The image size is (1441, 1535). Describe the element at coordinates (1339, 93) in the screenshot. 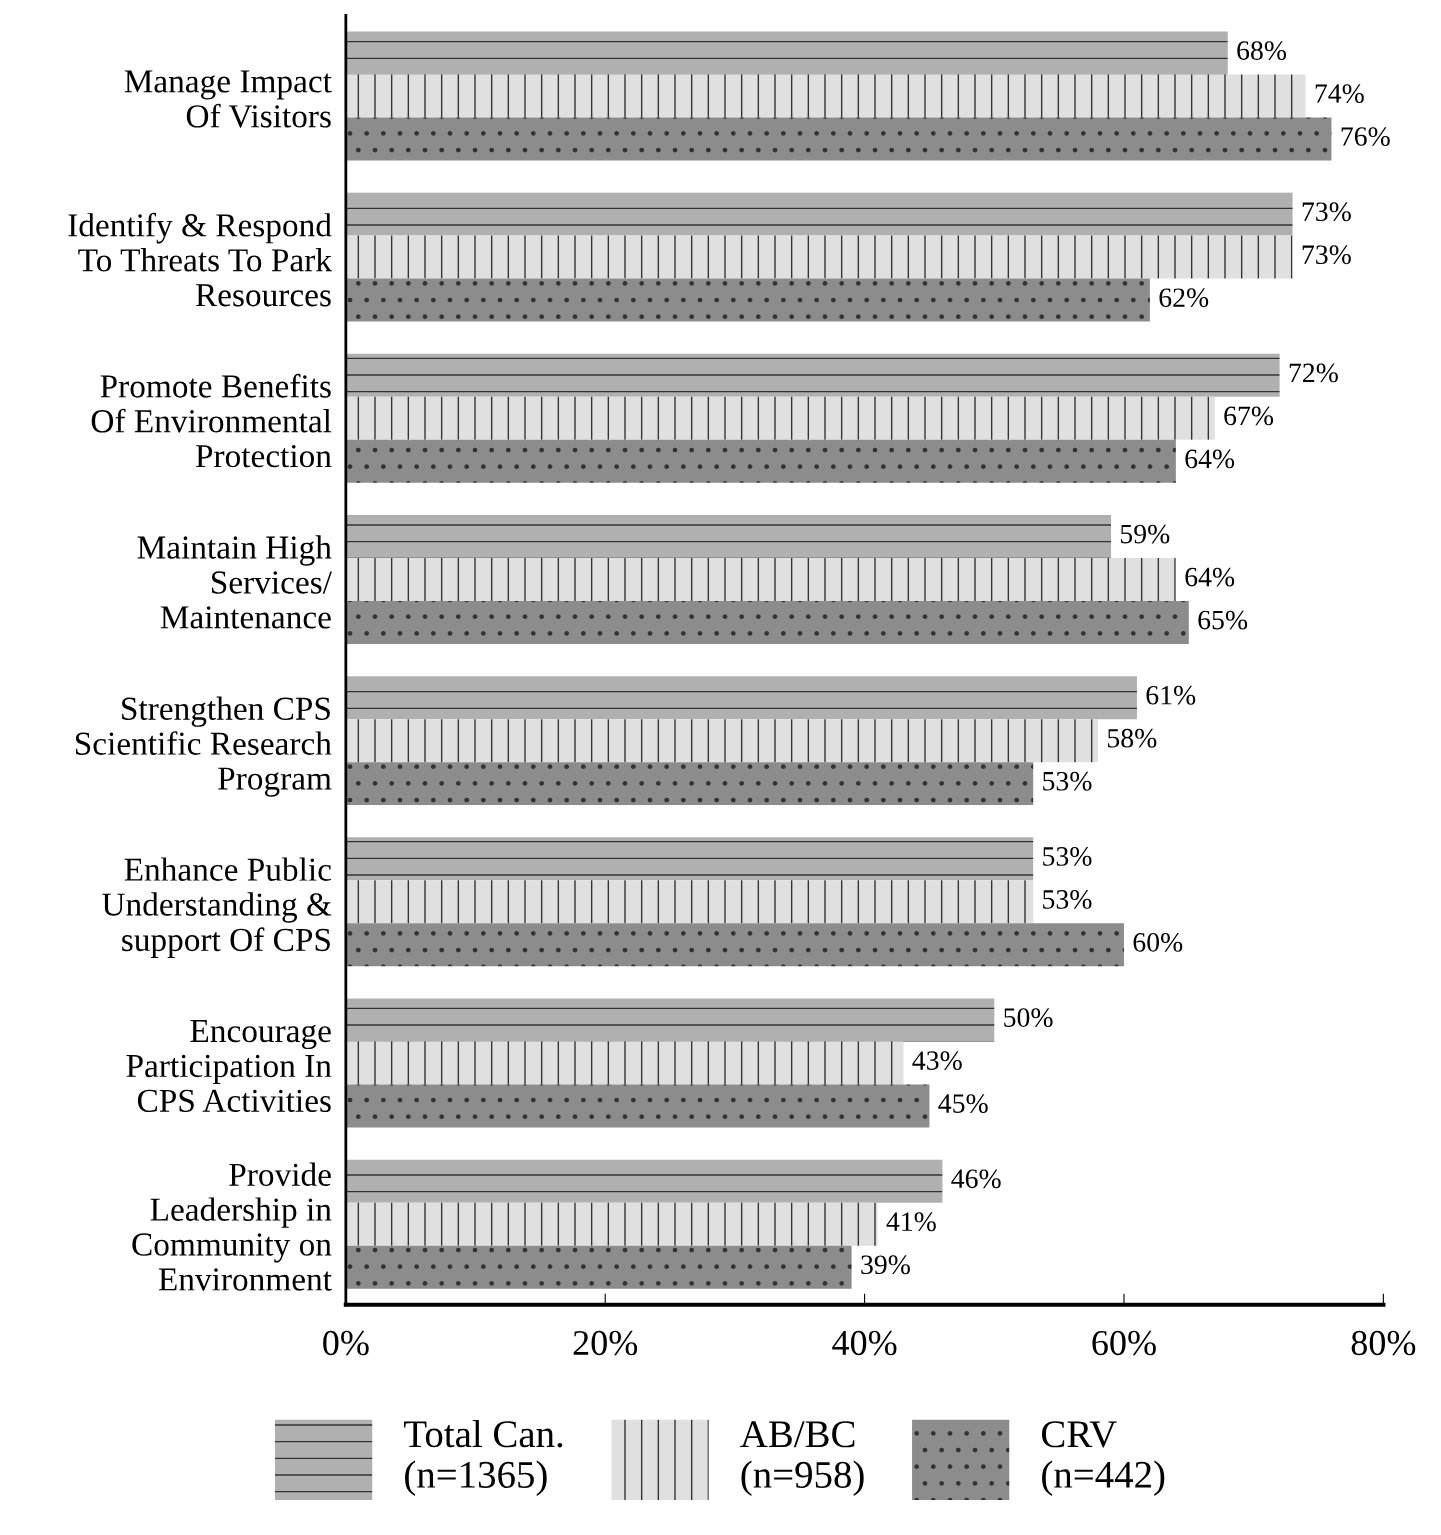

I see `data-label: 74%` at that location.